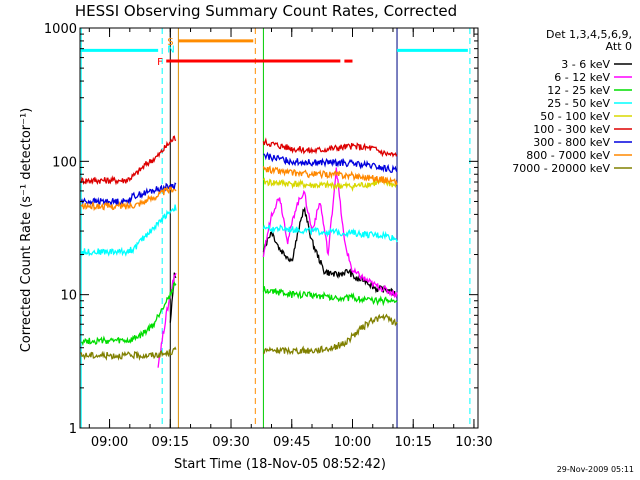 The image size is (640, 480). What do you see at coordinates (589, 34) in the screenshot?
I see `legend-header-line: Det 1,3,4,5,6,9,` at bounding box center [589, 34].